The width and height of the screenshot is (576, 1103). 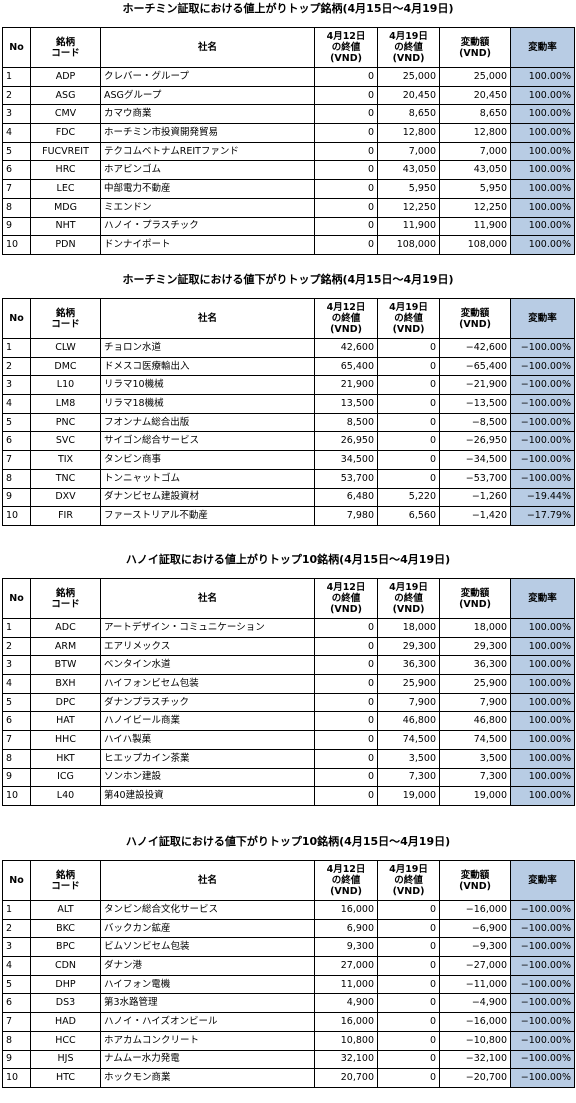 I want to click on table-row: 10 PDN ドンナイポート 0 108,000 108,000 100.00%, so click(x=288, y=245).